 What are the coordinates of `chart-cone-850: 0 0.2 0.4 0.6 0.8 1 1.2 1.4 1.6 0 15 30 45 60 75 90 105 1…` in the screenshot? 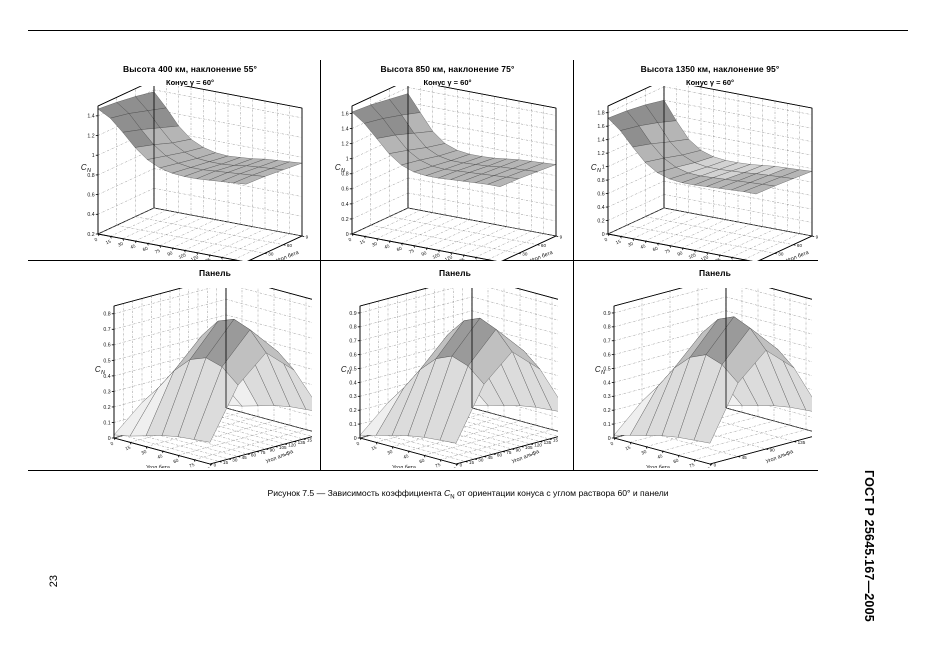 It's located at (437, 173).